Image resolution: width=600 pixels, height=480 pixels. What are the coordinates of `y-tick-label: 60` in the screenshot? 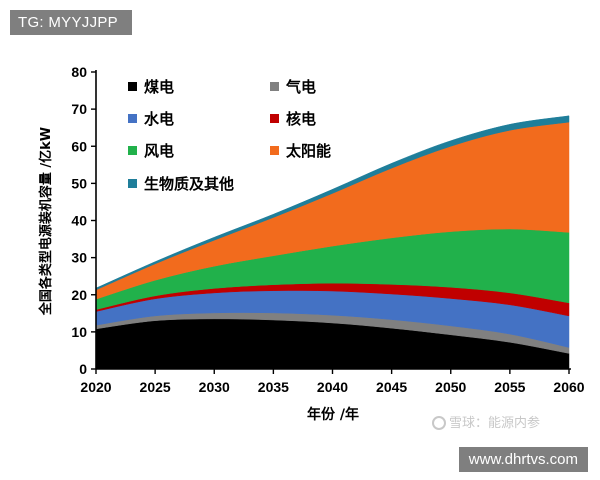 It's located at (79, 146).